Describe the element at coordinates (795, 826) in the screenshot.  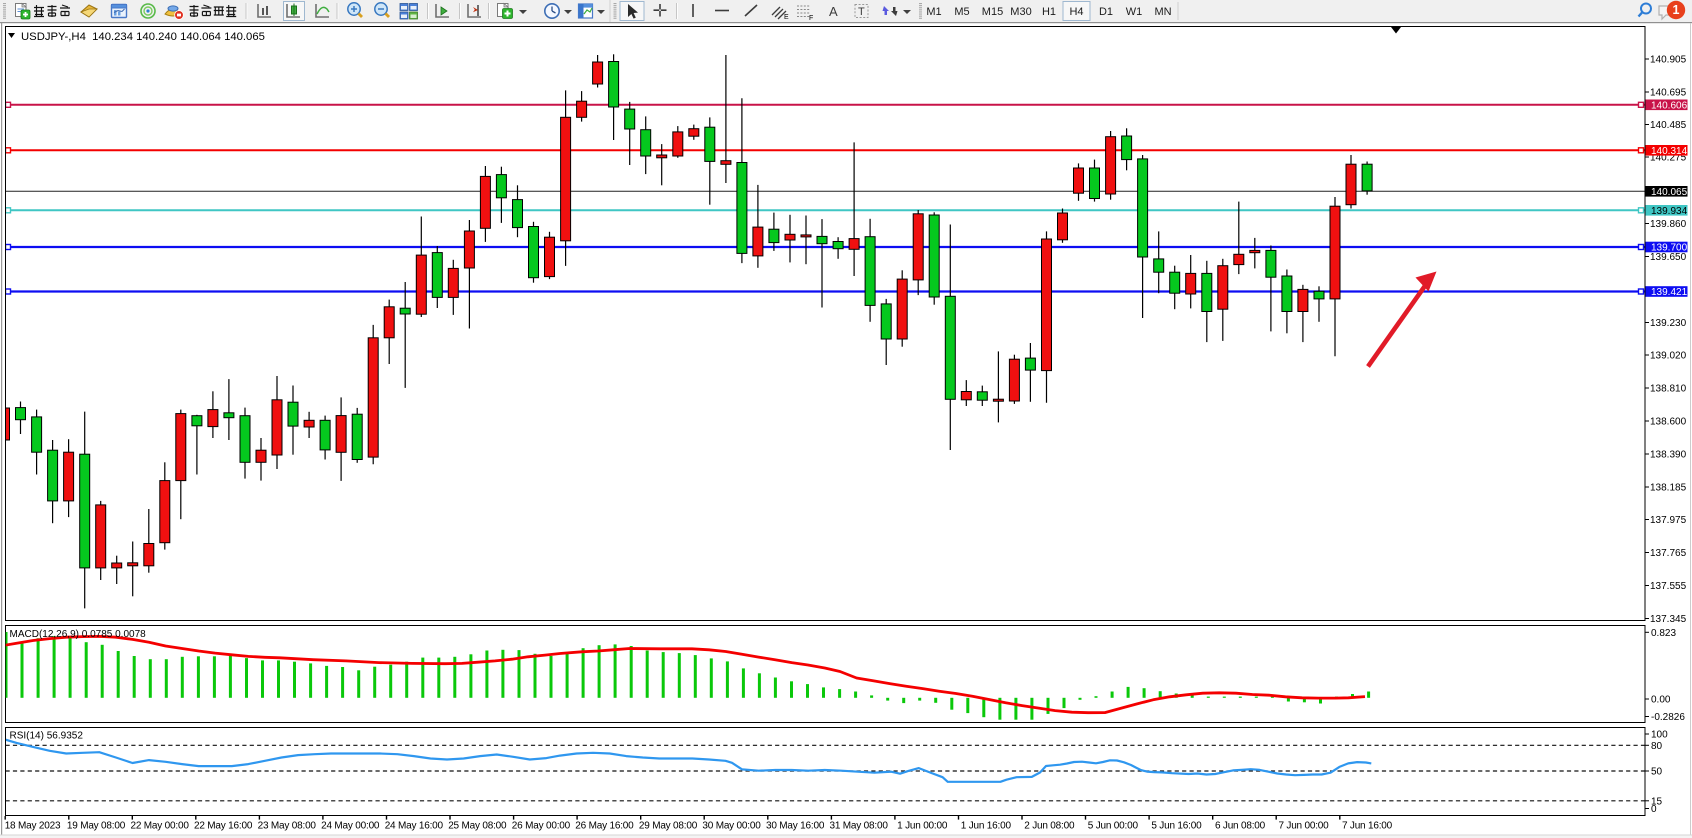
I see `svg-text: 30 May 16:00` at that location.